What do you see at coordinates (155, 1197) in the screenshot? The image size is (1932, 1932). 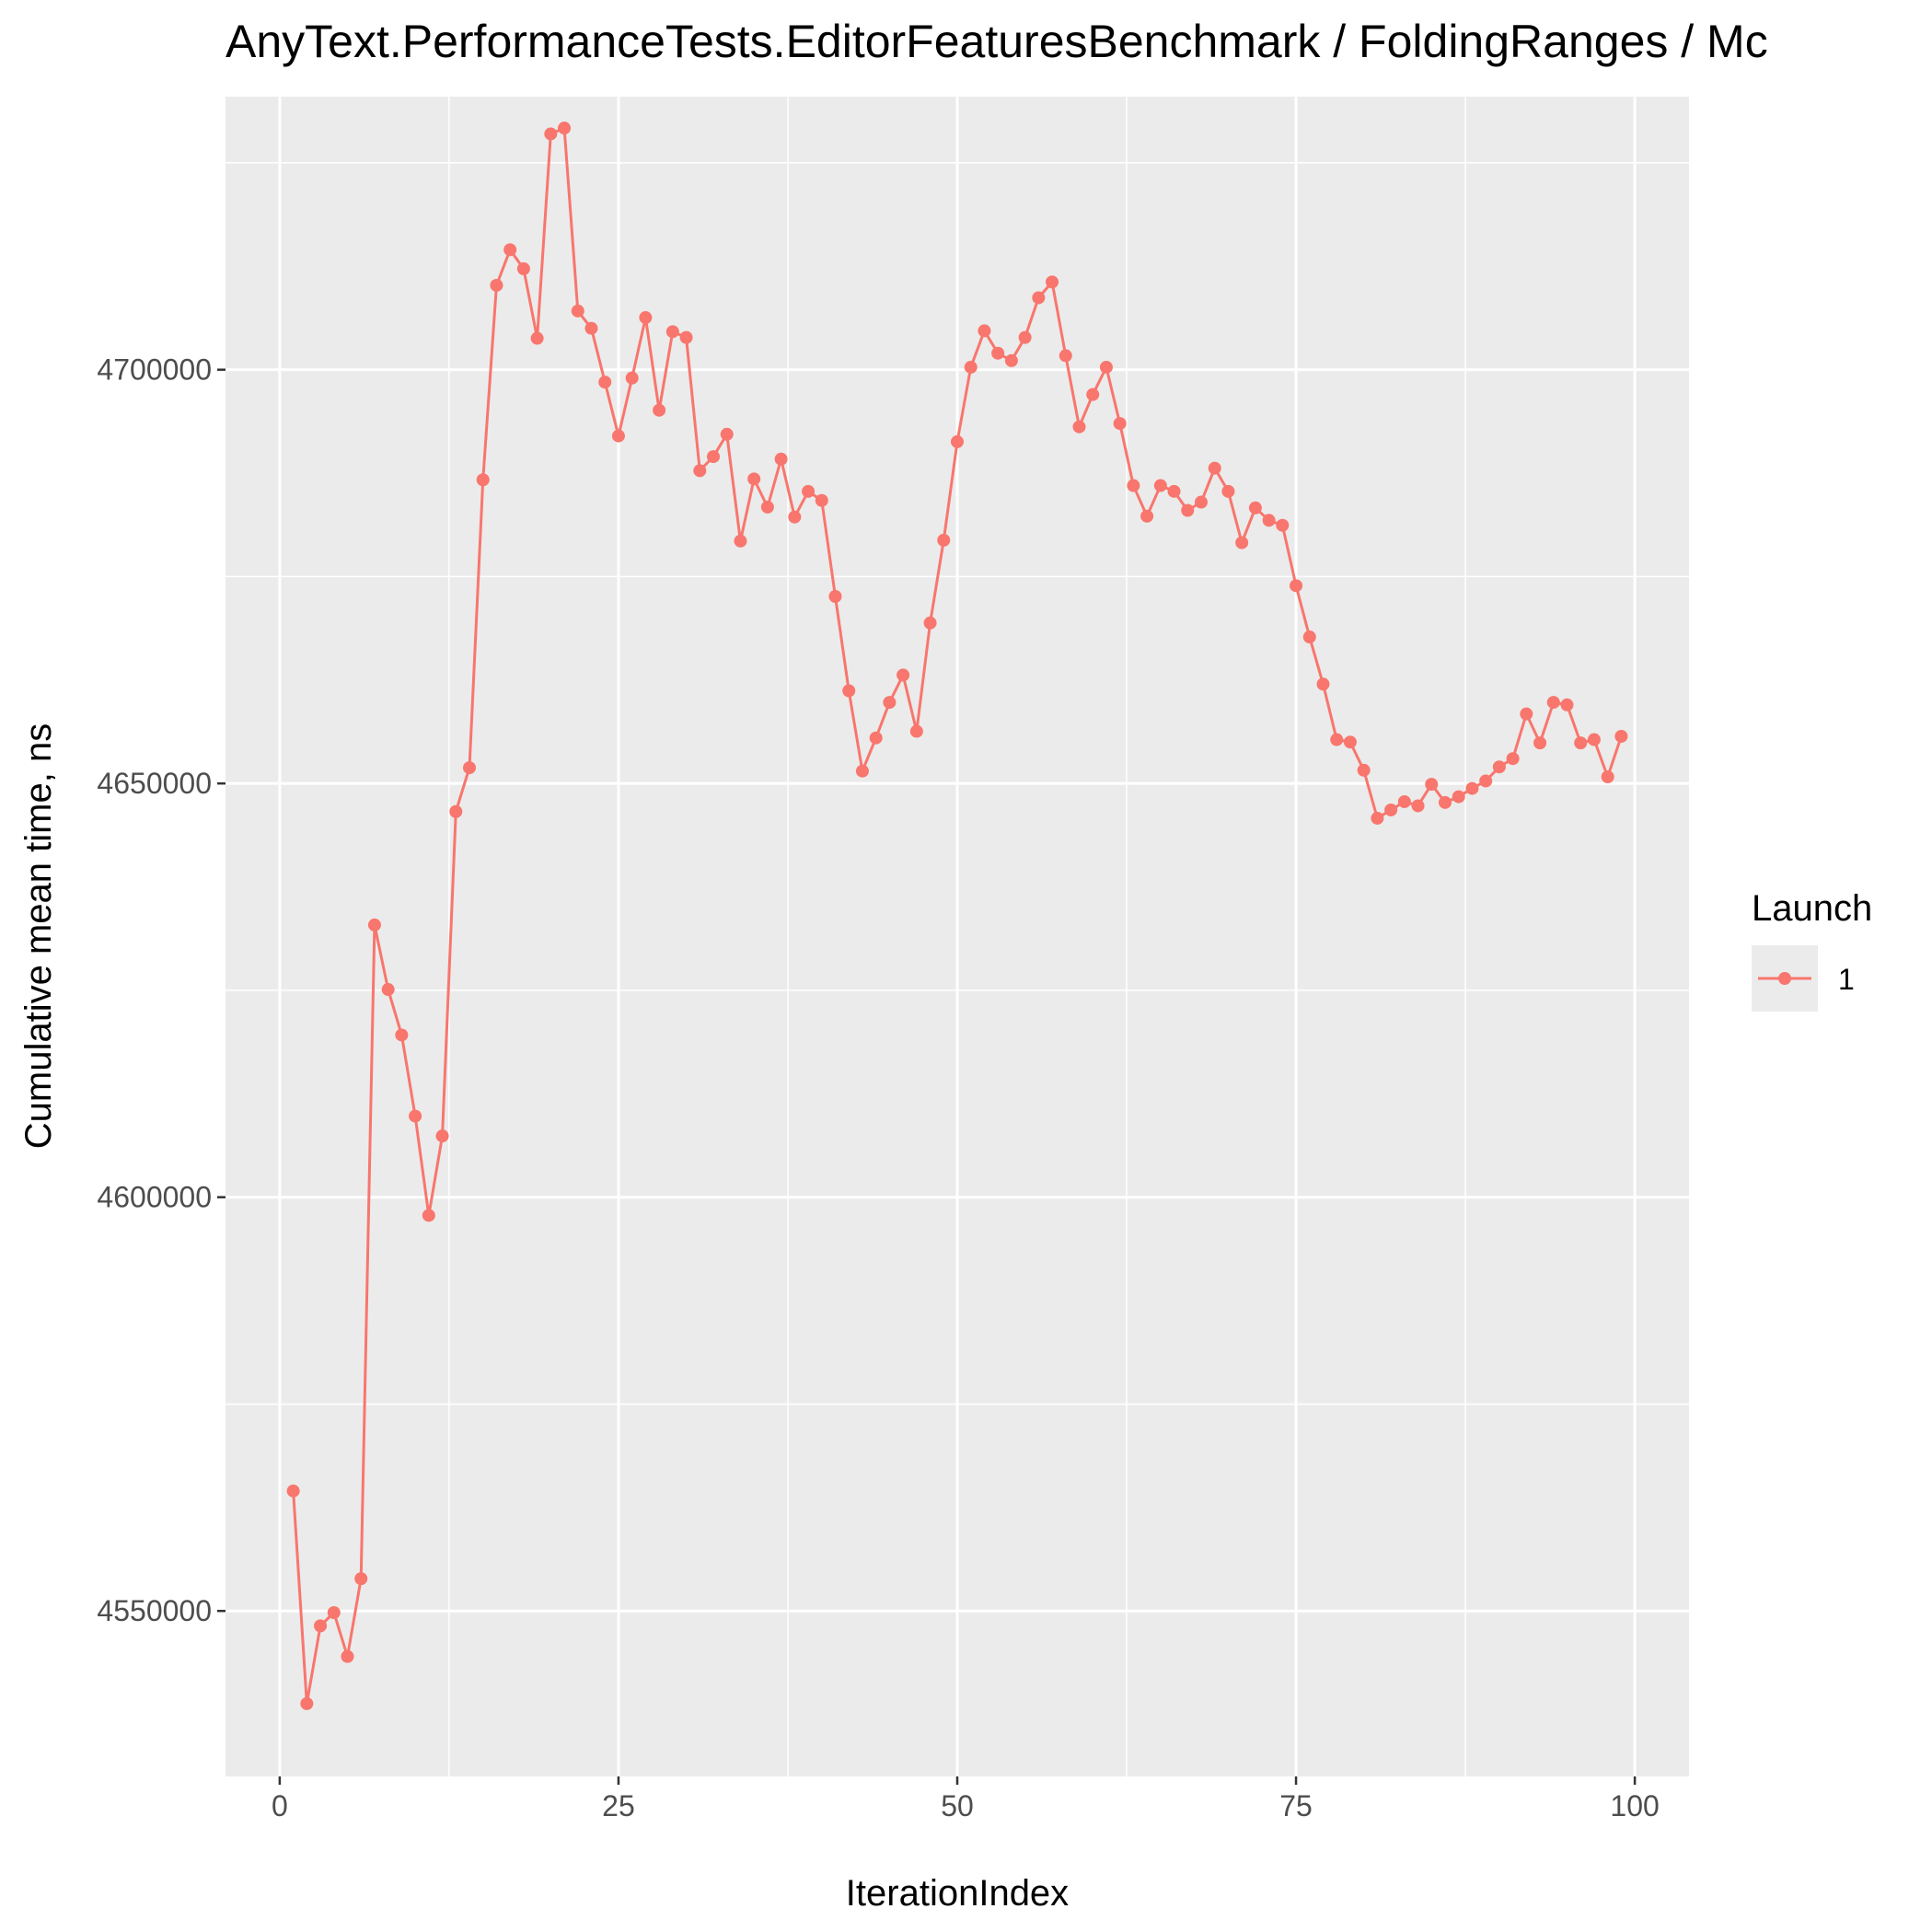 I see `y-tick-label: 4600000` at bounding box center [155, 1197].